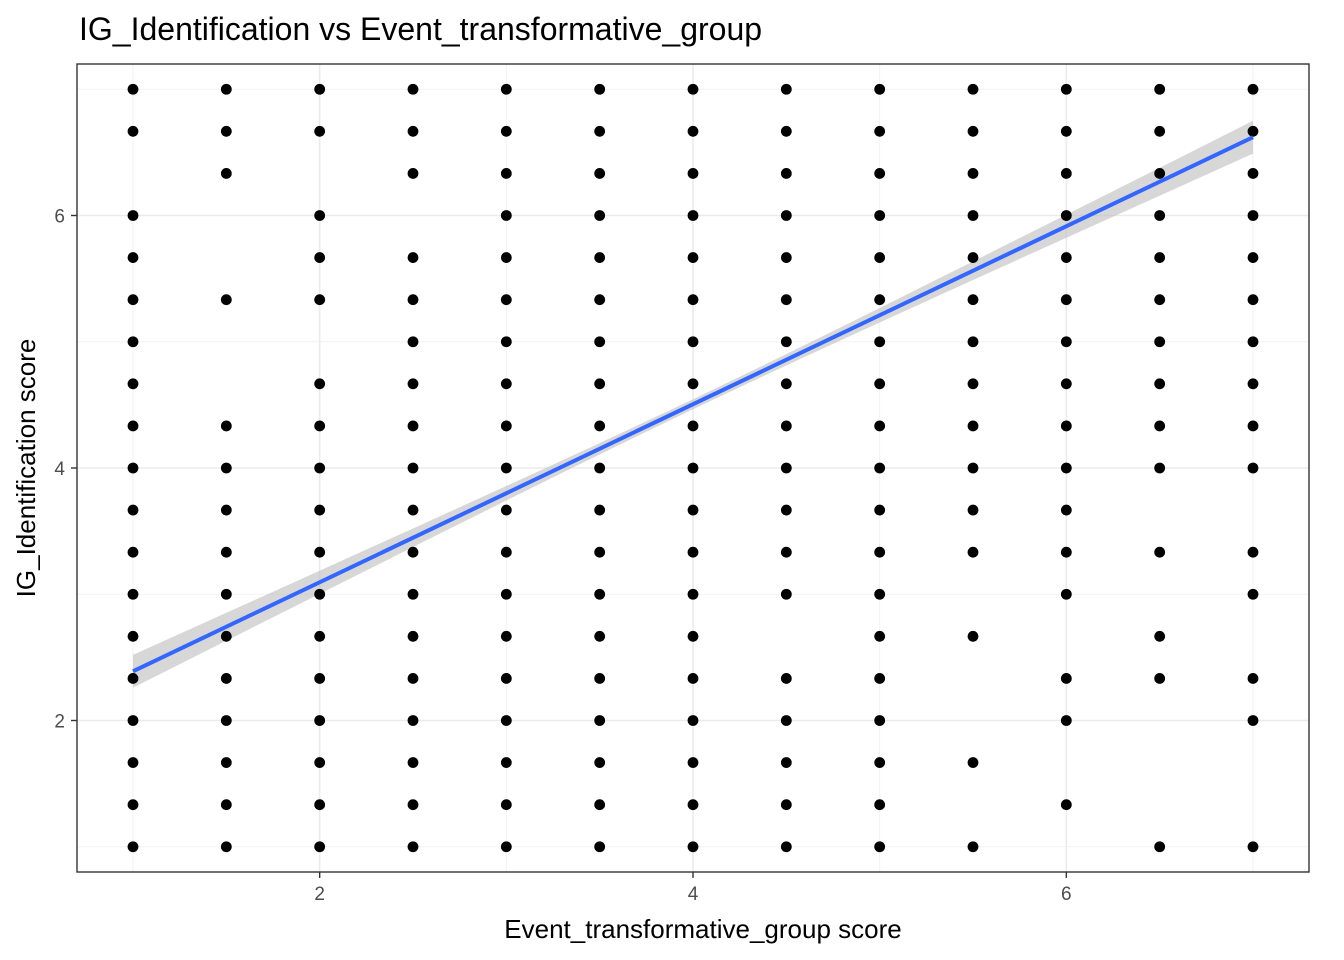  I want to click on y-axis-title: IG_Identification score, so click(26, 468).